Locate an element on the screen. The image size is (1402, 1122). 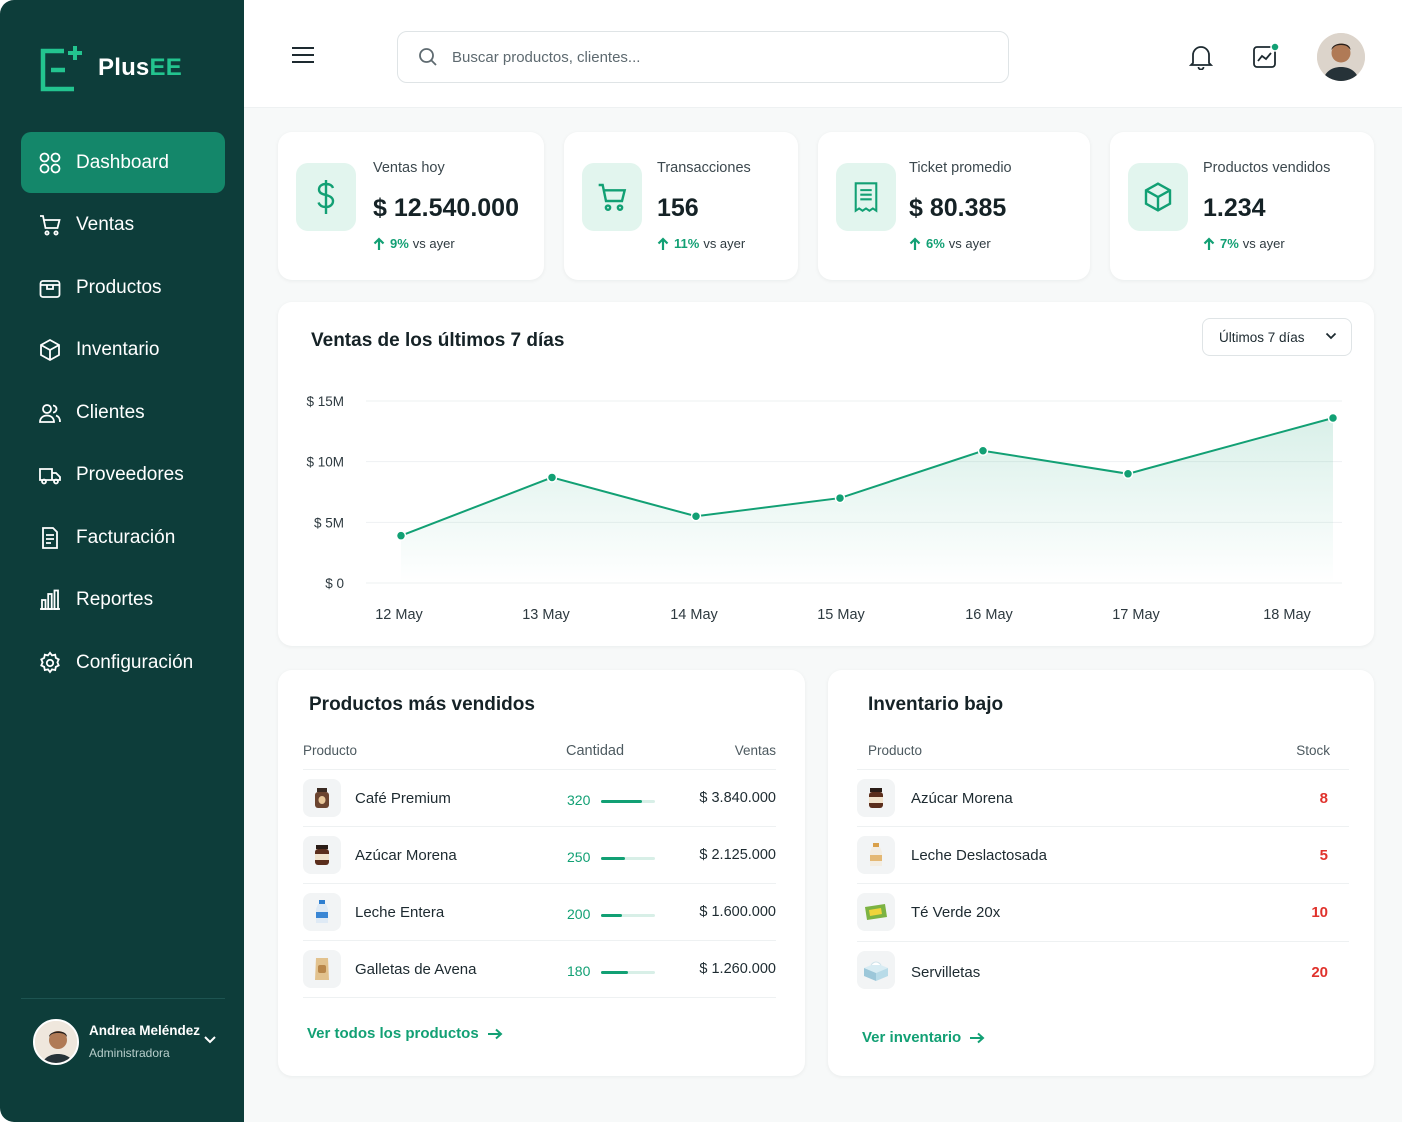
topbar is located at coordinates (823, 54).